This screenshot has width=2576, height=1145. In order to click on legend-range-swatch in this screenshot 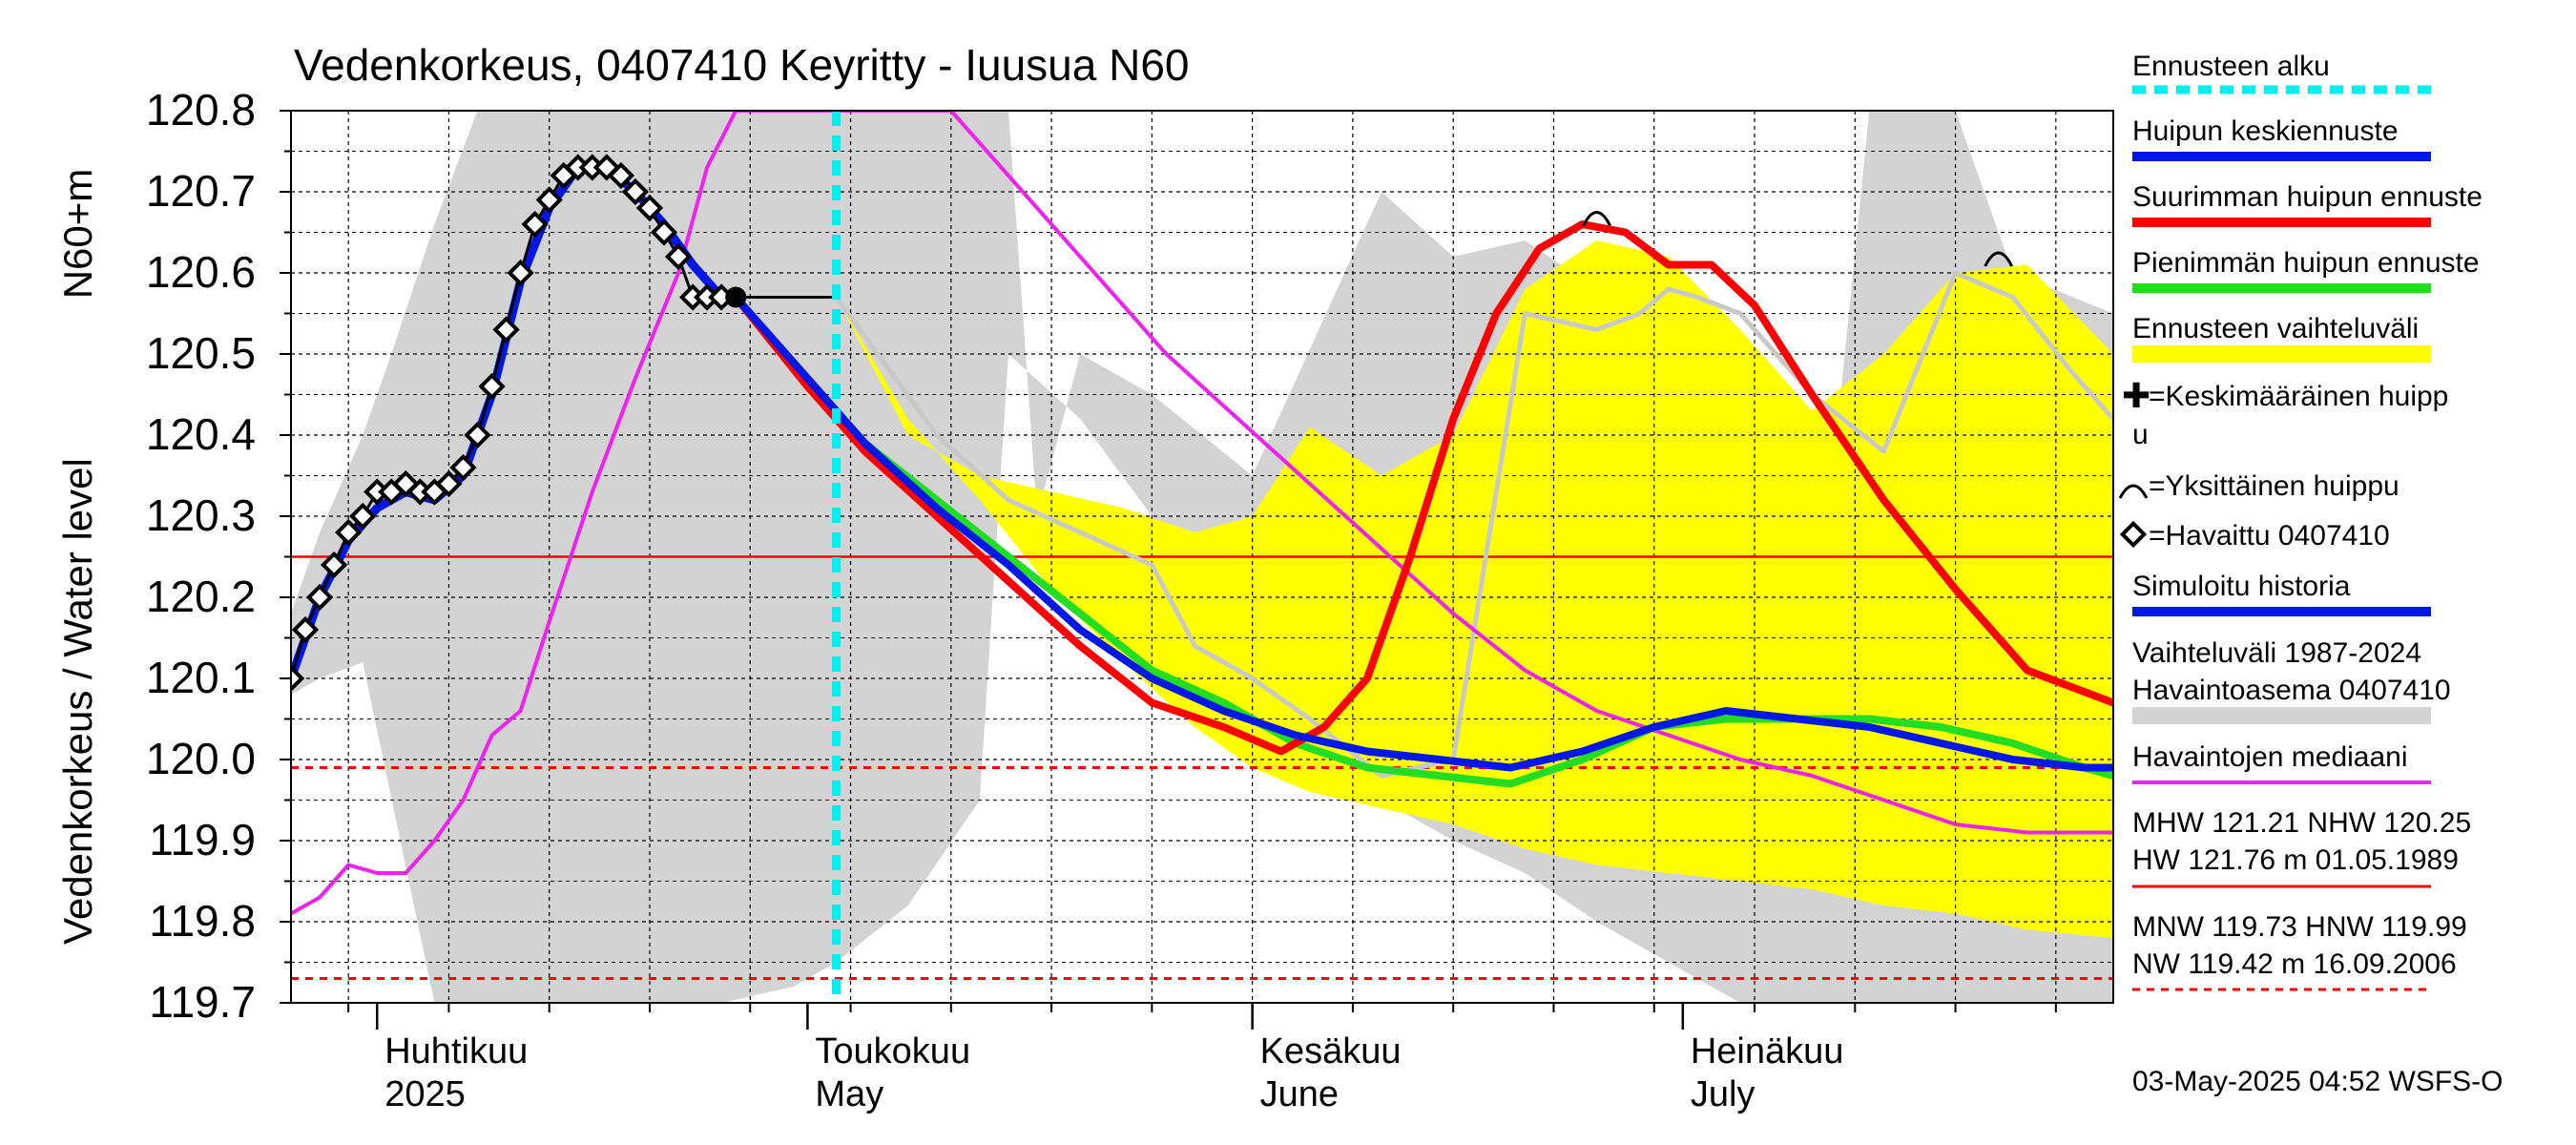, I will do `click(2281, 354)`.